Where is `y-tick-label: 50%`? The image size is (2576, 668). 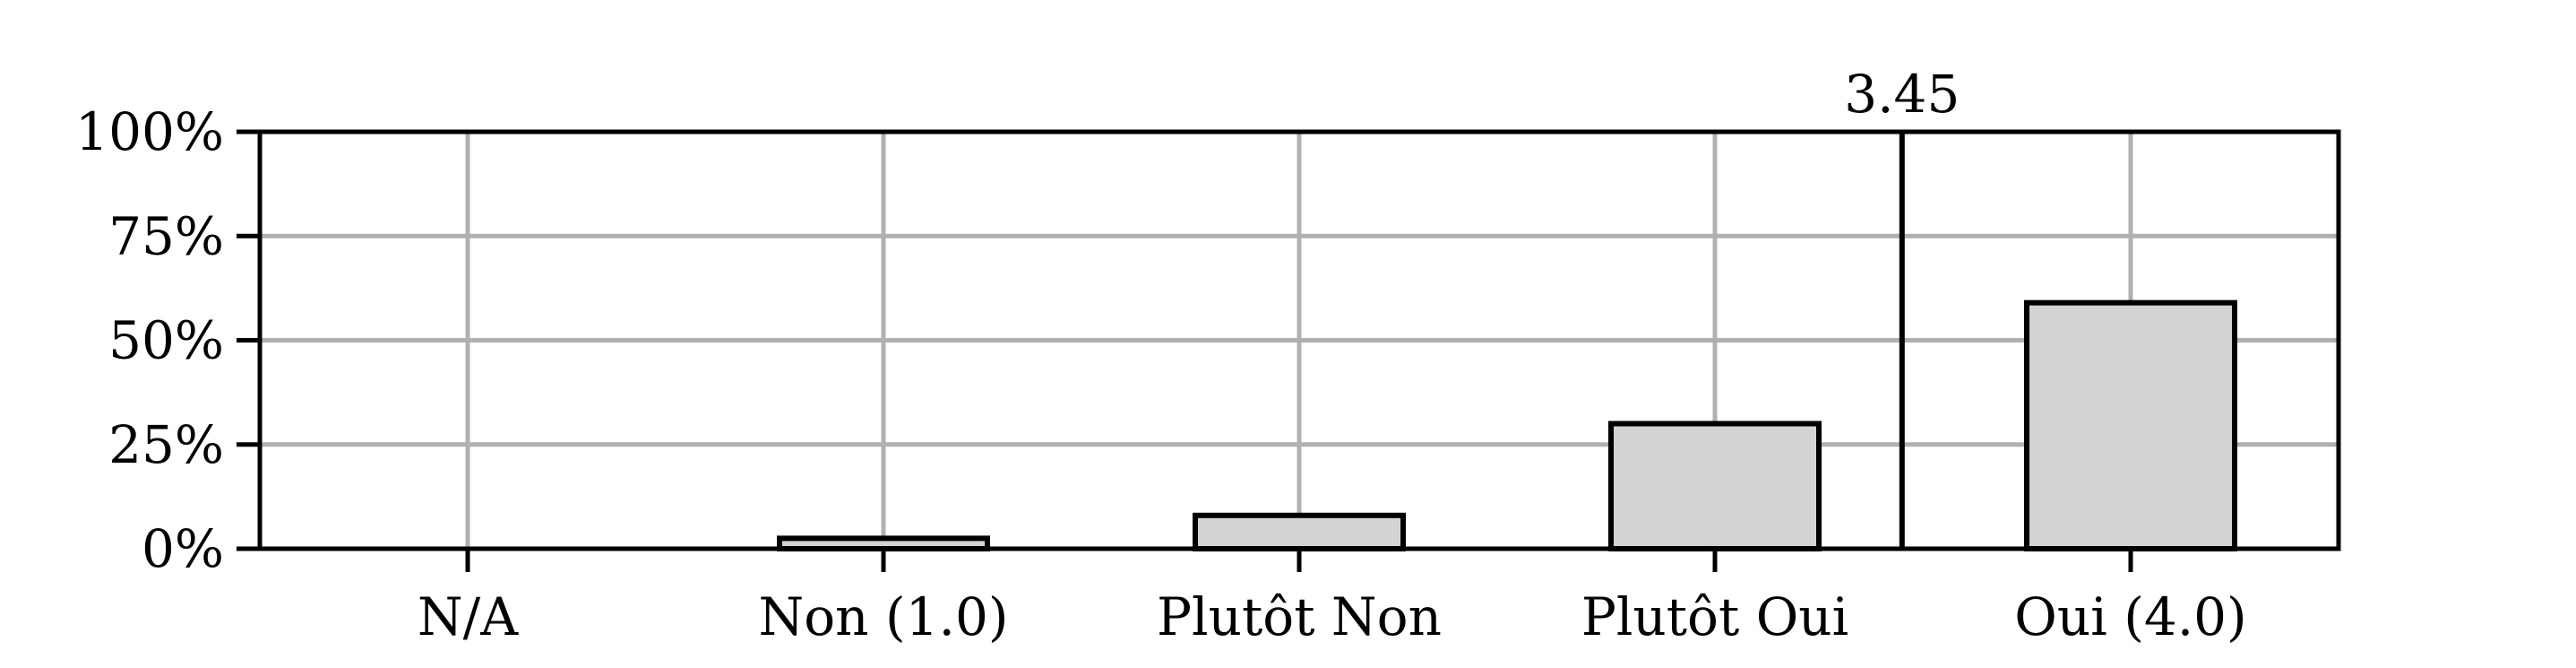
y-tick-label: 50% is located at coordinates (166, 340).